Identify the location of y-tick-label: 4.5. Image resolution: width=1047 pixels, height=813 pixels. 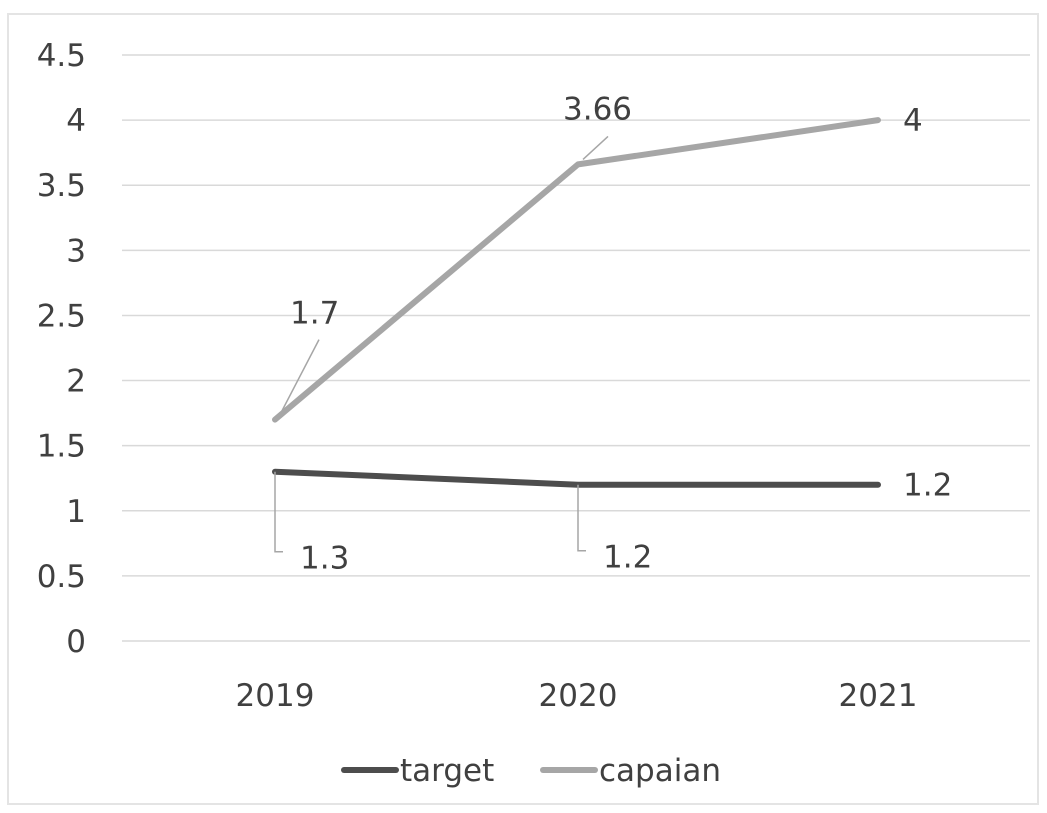
(61, 56).